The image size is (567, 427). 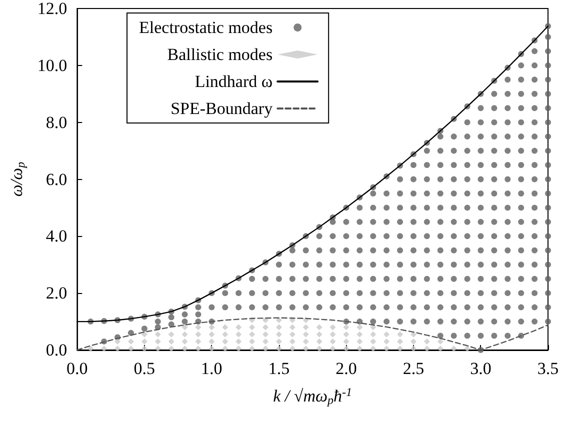 I want to click on legend-label: SPE-Boundary, so click(x=222, y=108).